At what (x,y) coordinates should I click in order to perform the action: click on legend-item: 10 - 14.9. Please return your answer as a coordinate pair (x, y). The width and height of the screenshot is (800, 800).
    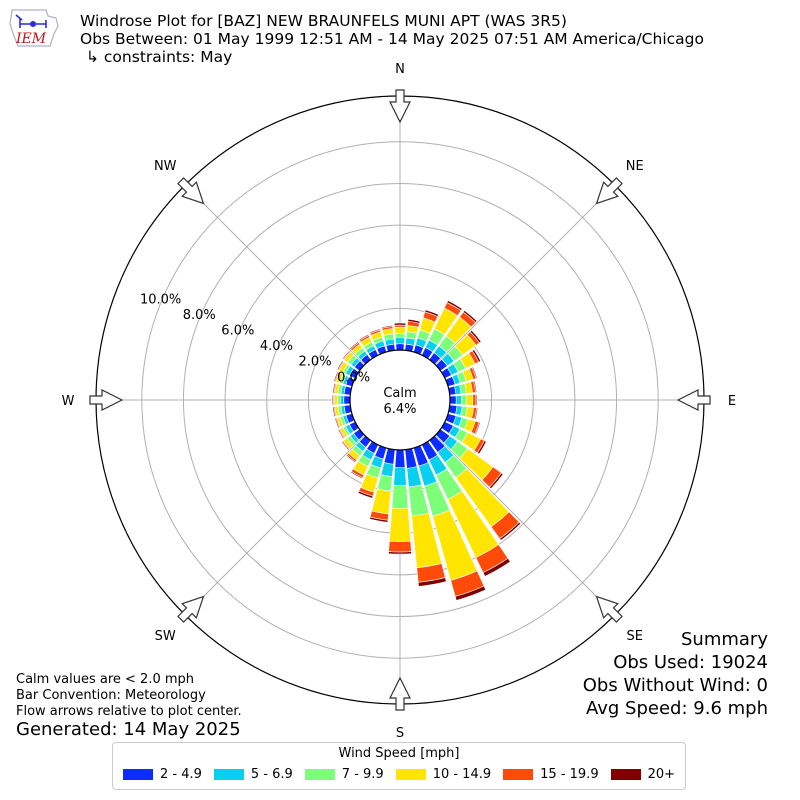
    Looking at the image, I should click on (443, 774).